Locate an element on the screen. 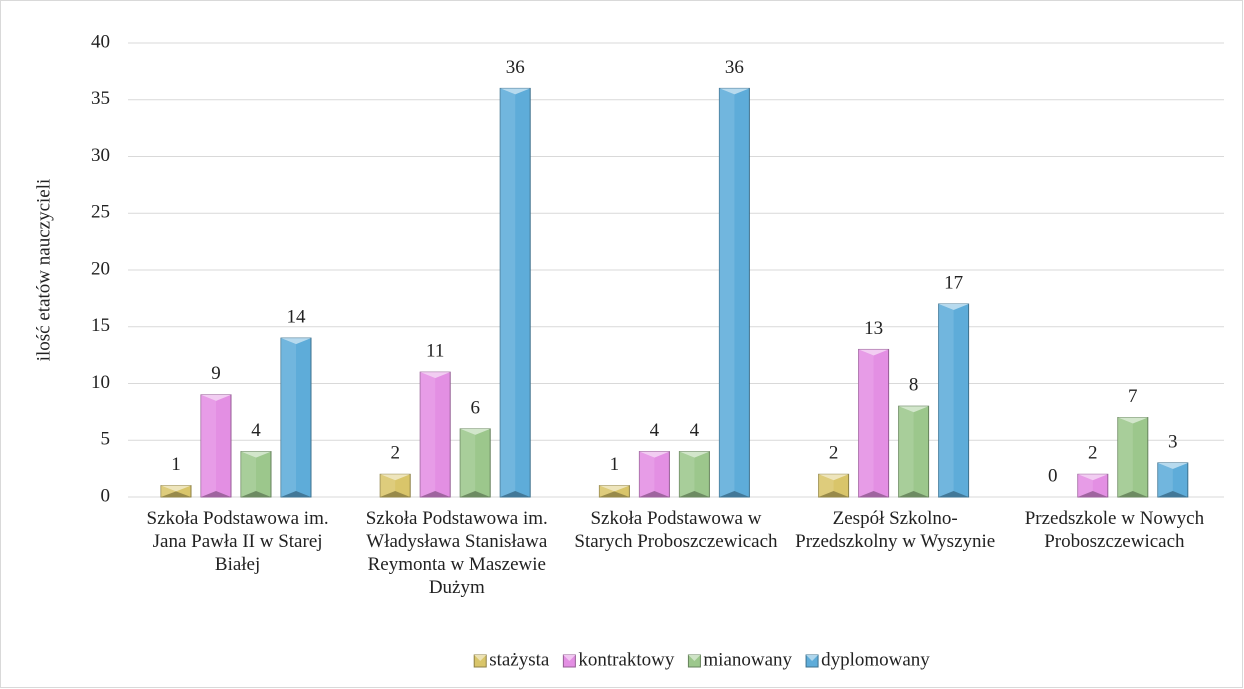 This screenshot has height=689, width=1244. legend: stażysta kontraktowy mianowany dyplomowany is located at coordinates (701, 659).